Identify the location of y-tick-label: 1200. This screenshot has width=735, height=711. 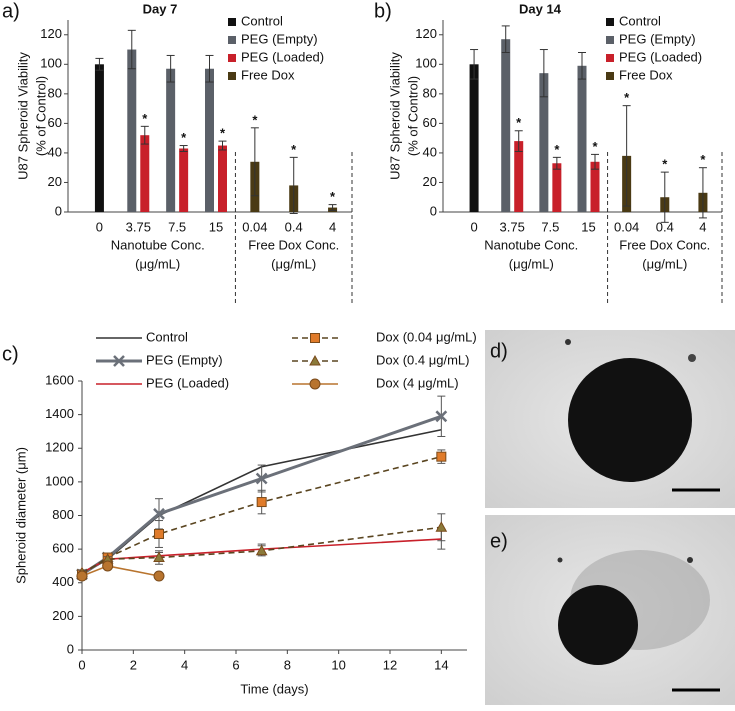
(59, 447).